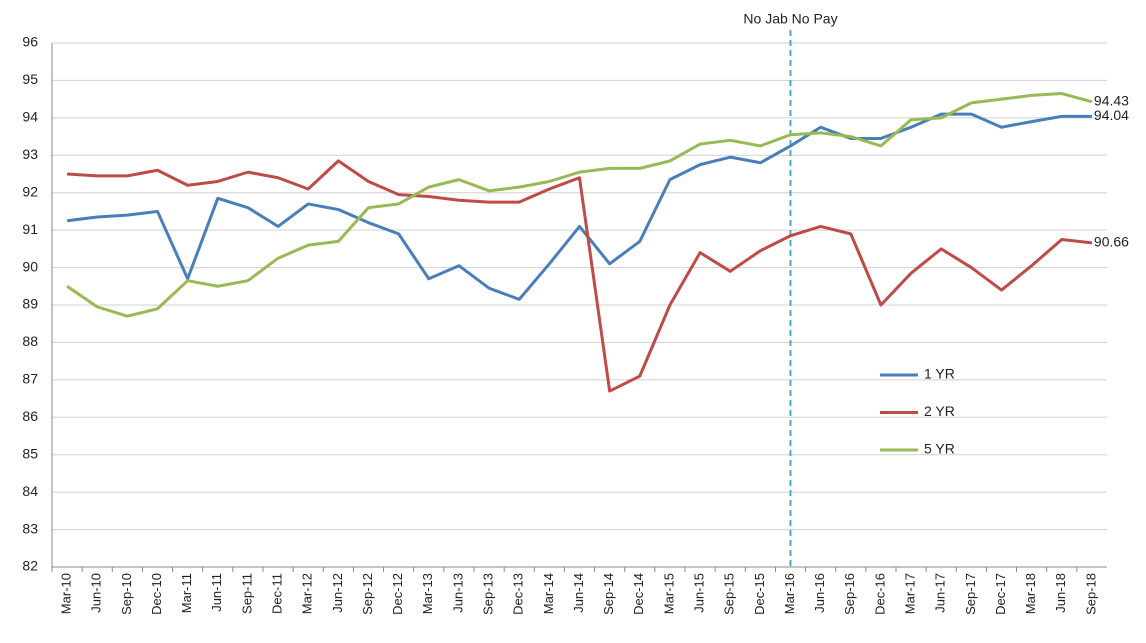  What do you see at coordinates (849, 594) in the screenshot?
I see `x-tick-label: Sep-16` at bounding box center [849, 594].